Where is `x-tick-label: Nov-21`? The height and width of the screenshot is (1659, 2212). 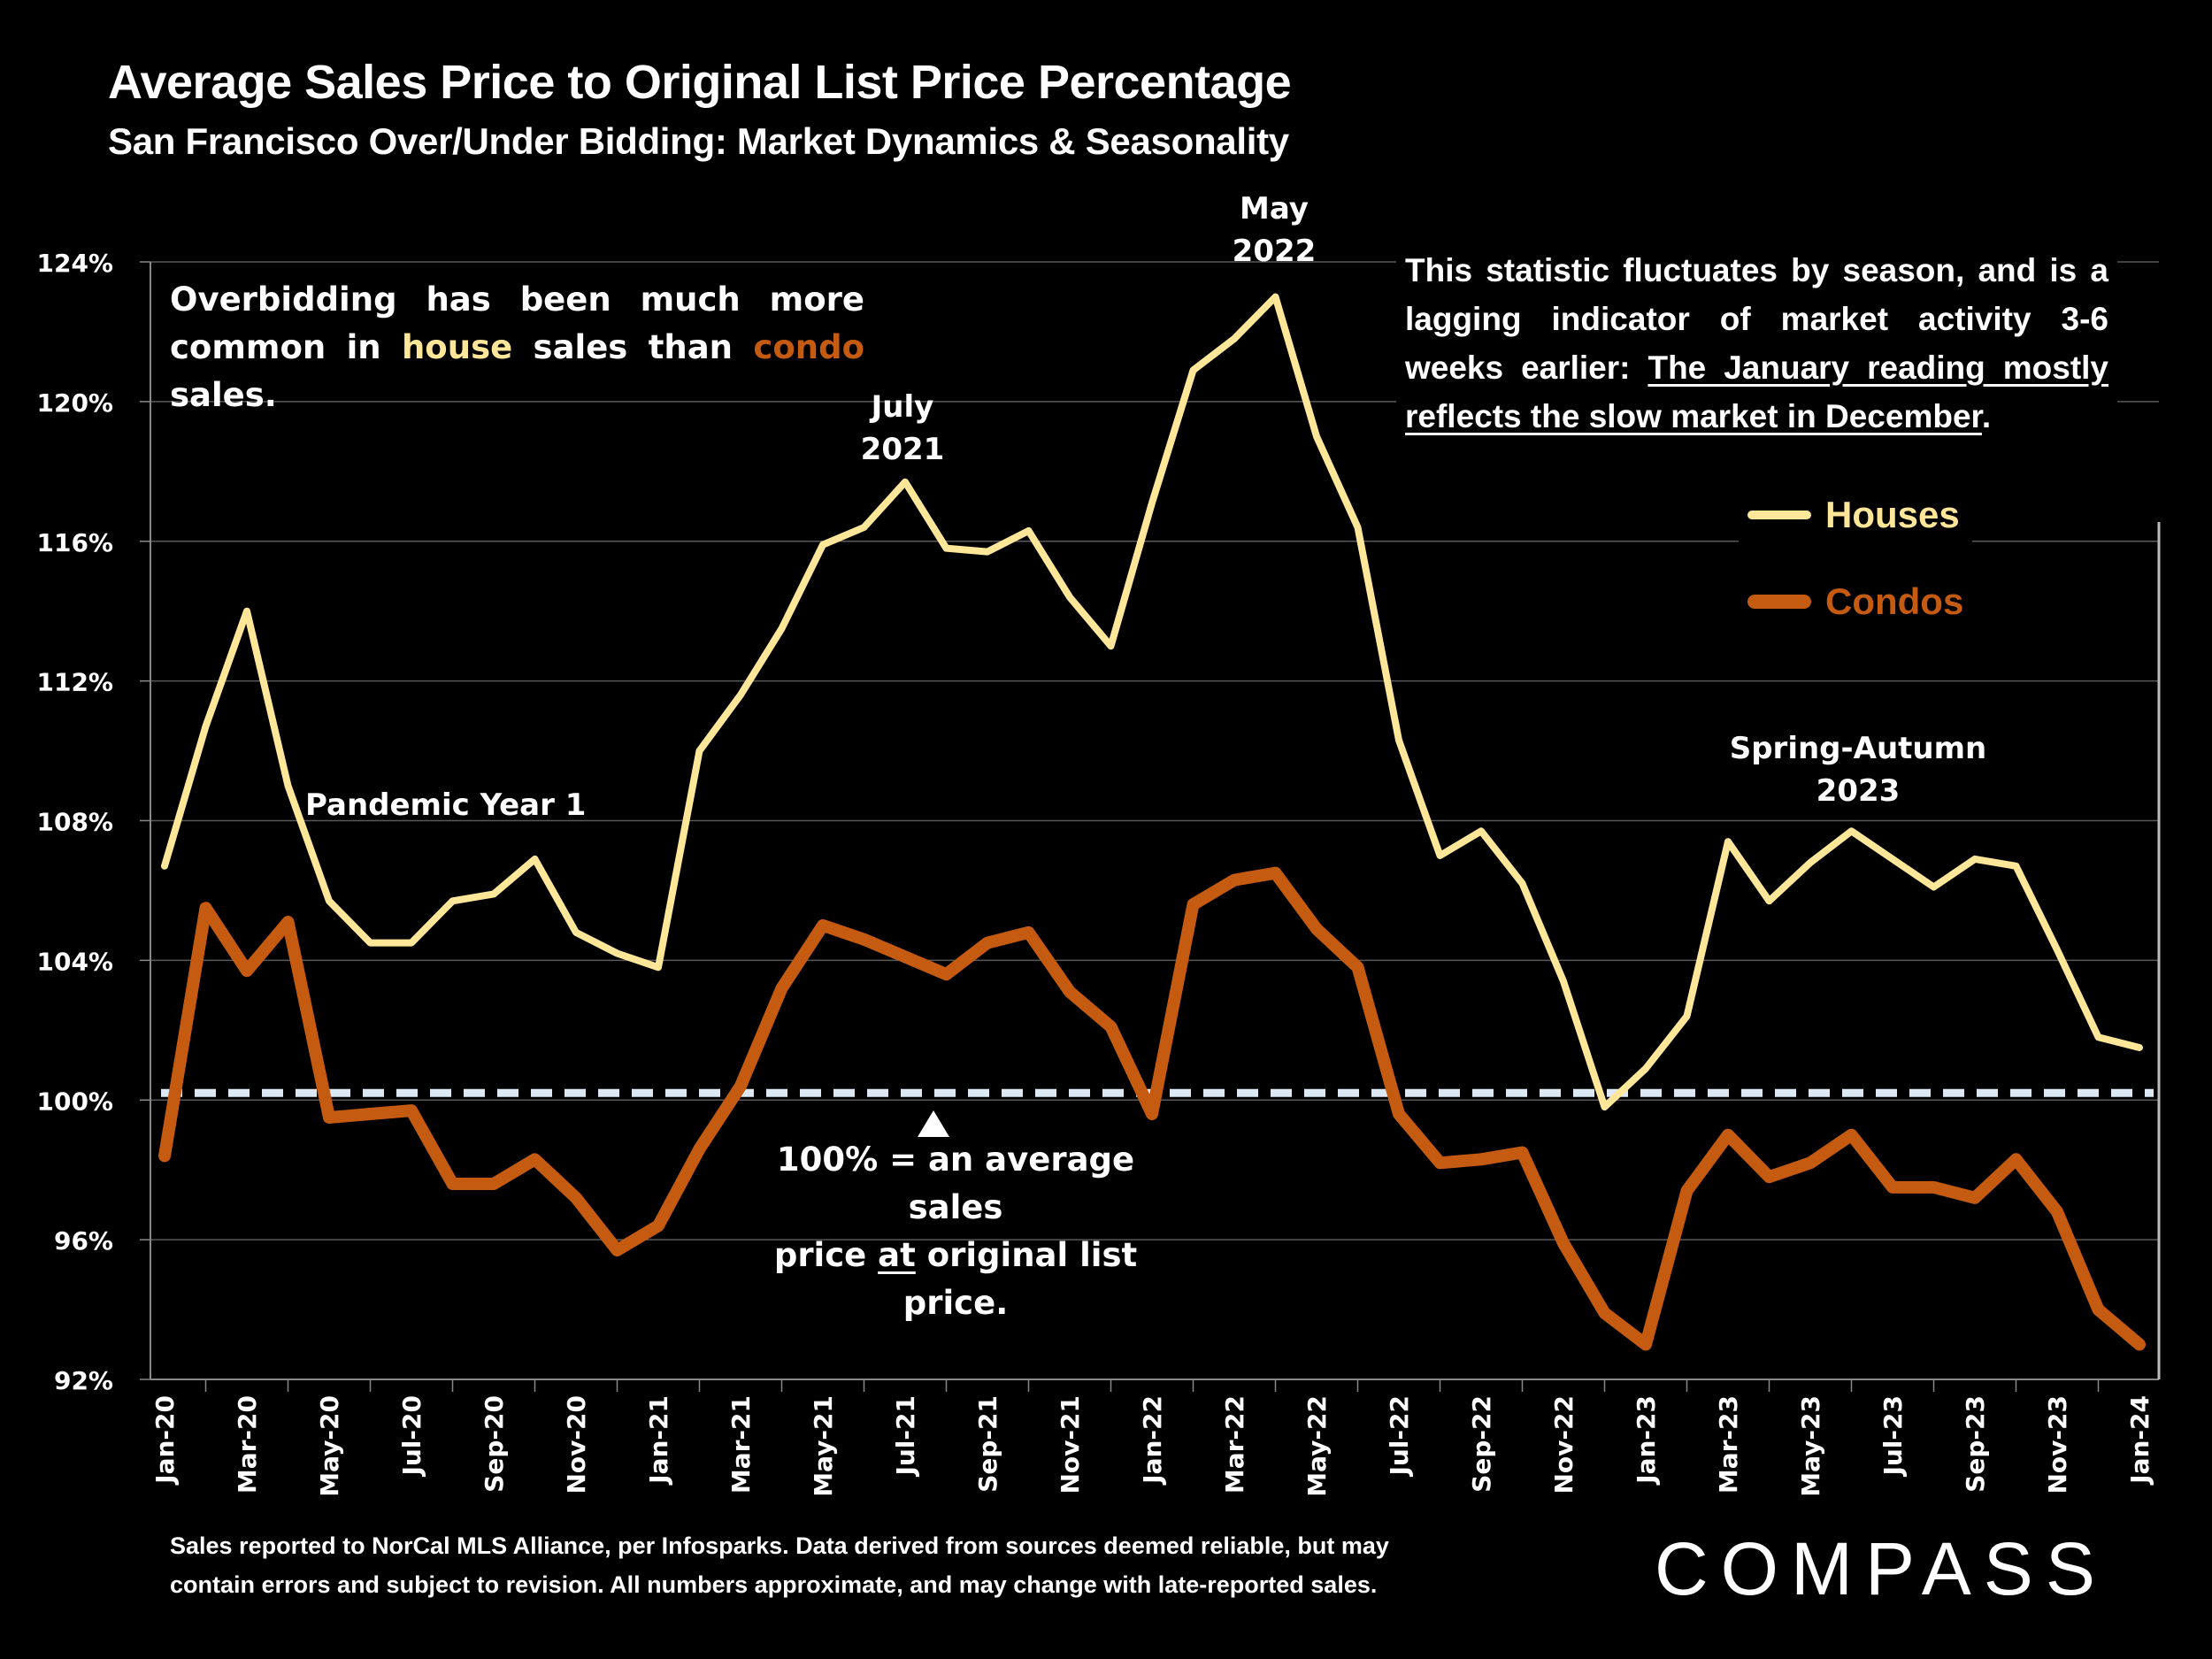 x-tick-label: Nov-21 is located at coordinates (1070, 1445).